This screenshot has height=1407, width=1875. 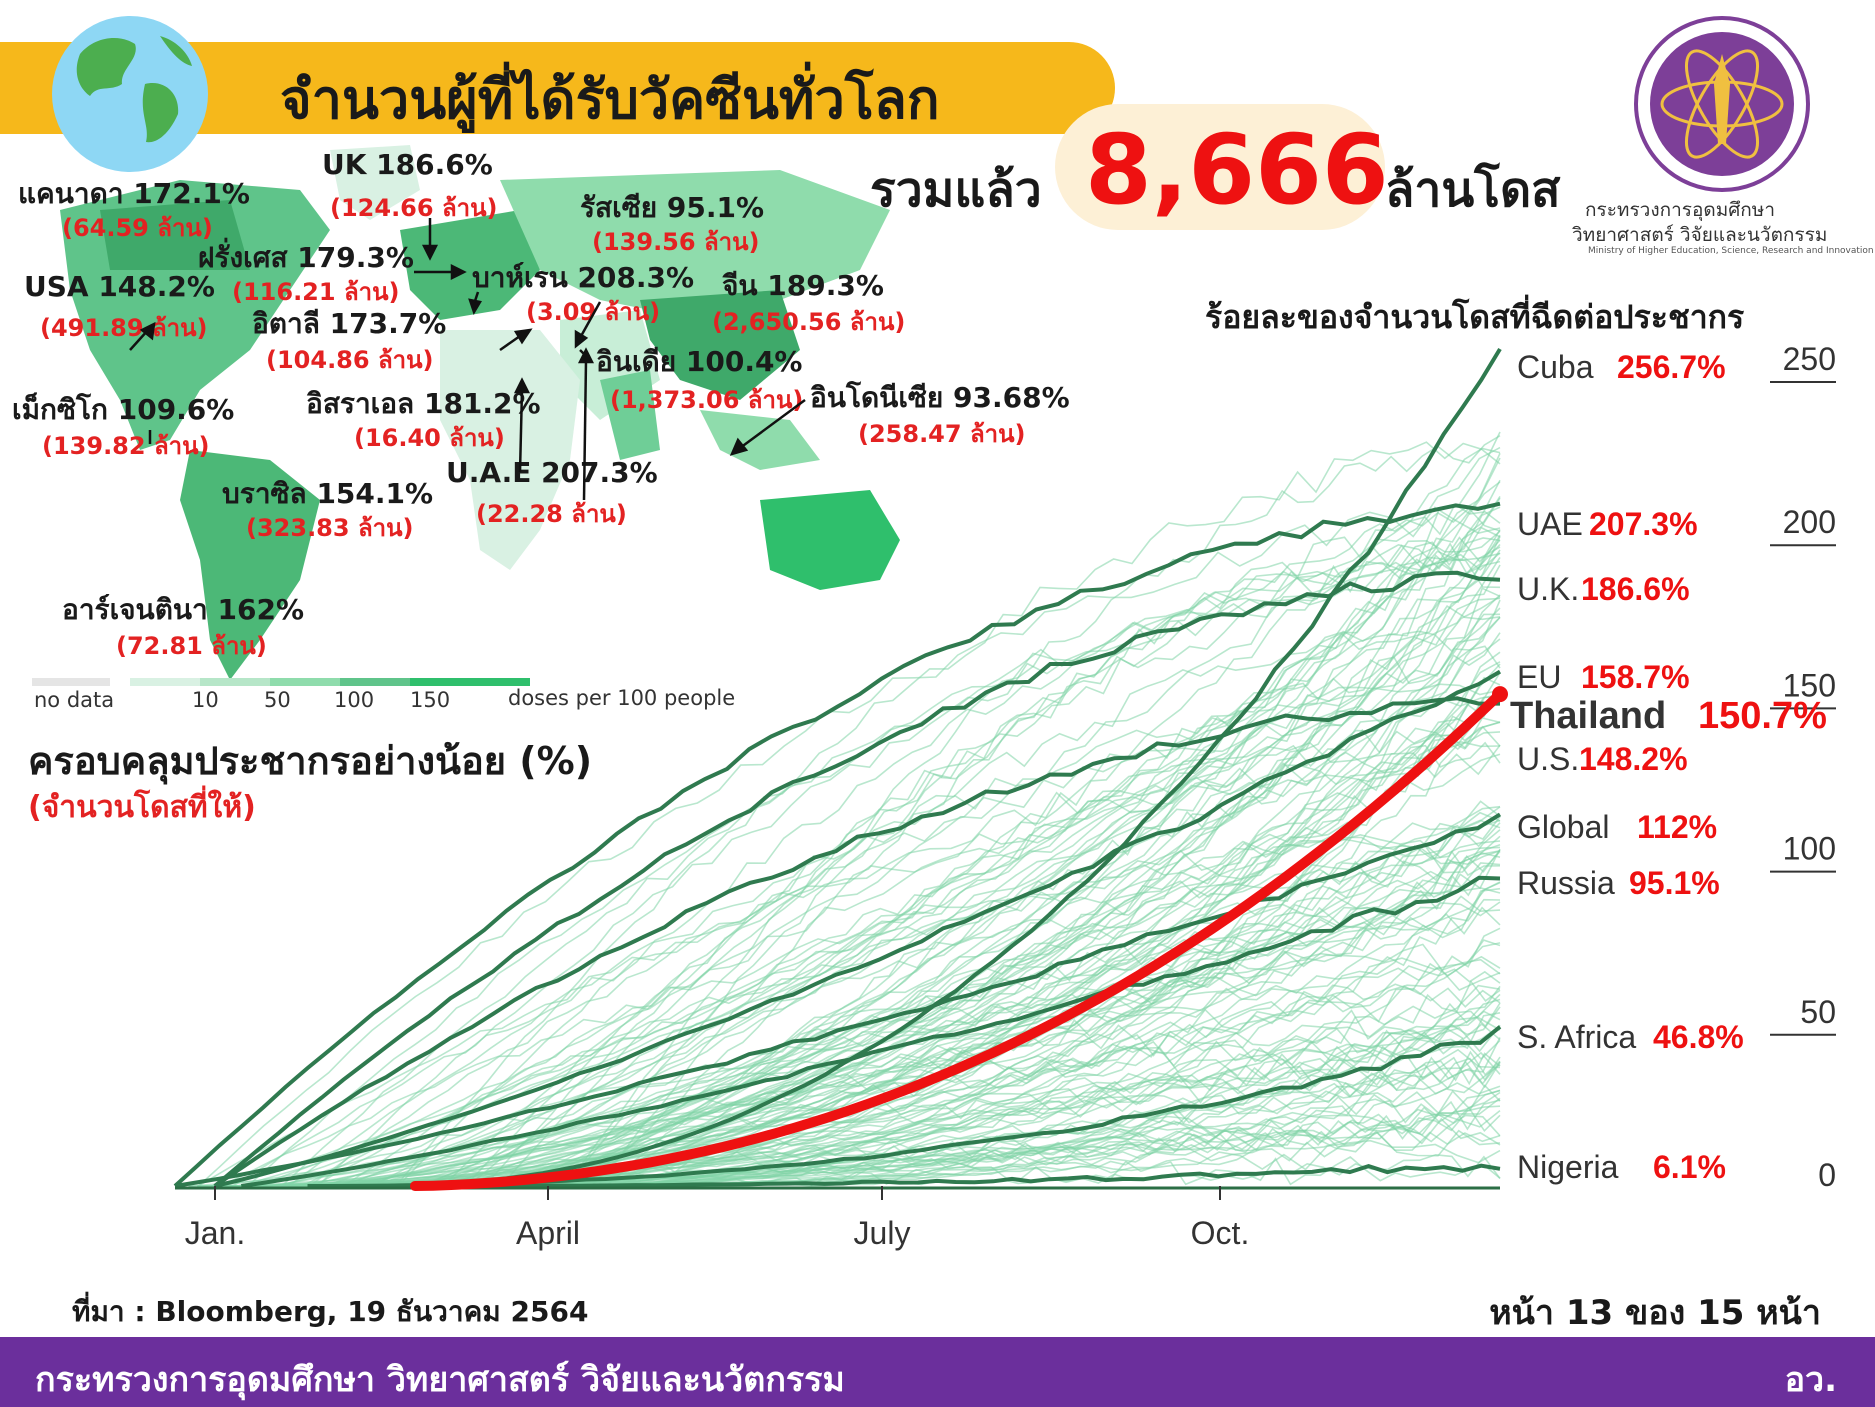 I want to click on legend-tick-50: 50, so click(x=277, y=700).